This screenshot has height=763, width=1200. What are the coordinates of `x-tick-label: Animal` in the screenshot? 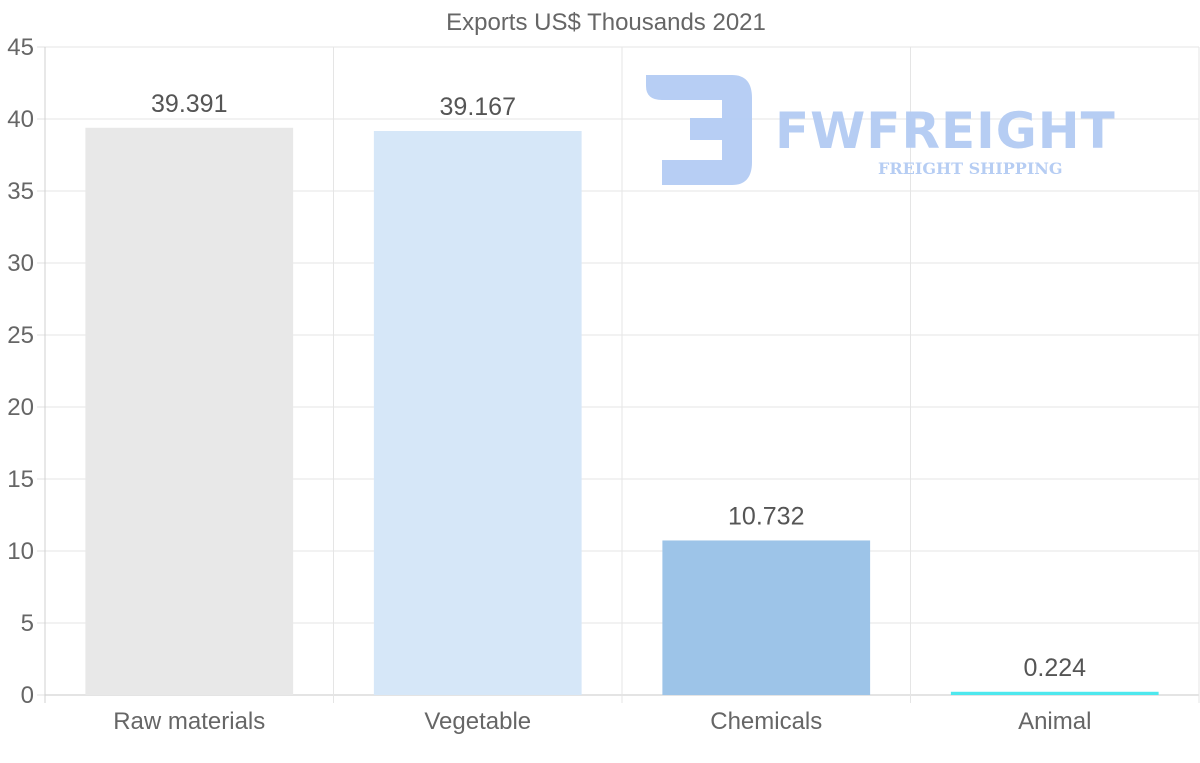 It's located at (1054, 721).